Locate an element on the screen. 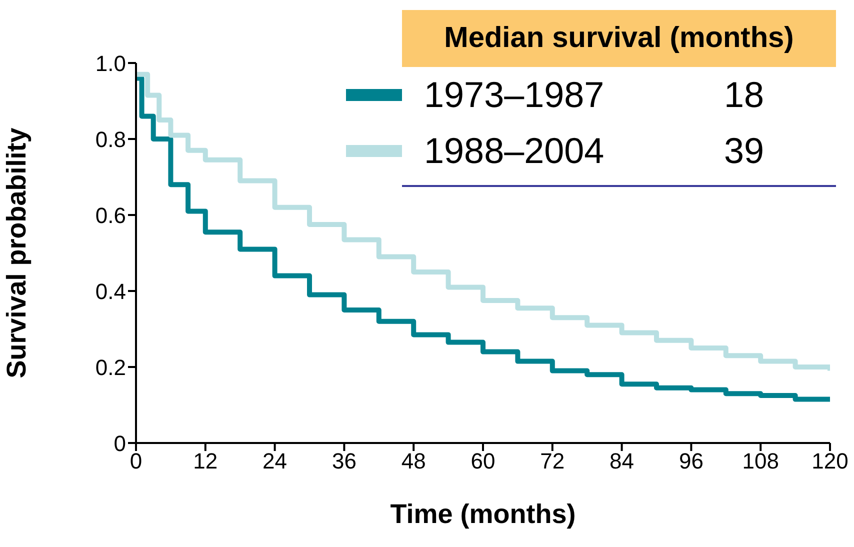 This screenshot has height=547, width=854. x-tick-label: 60 is located at coordinates (483, 461).